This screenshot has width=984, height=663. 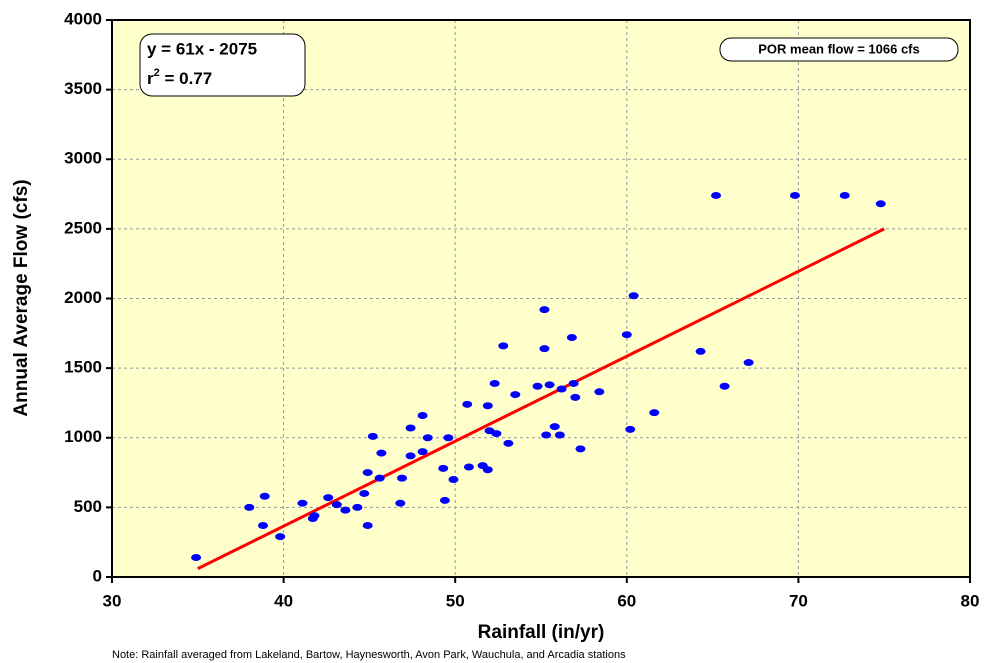 What do you see at coordinates (798, 600) in the screenshot?
I see `x-tick-label: 70` at bounding box center [798, 600].